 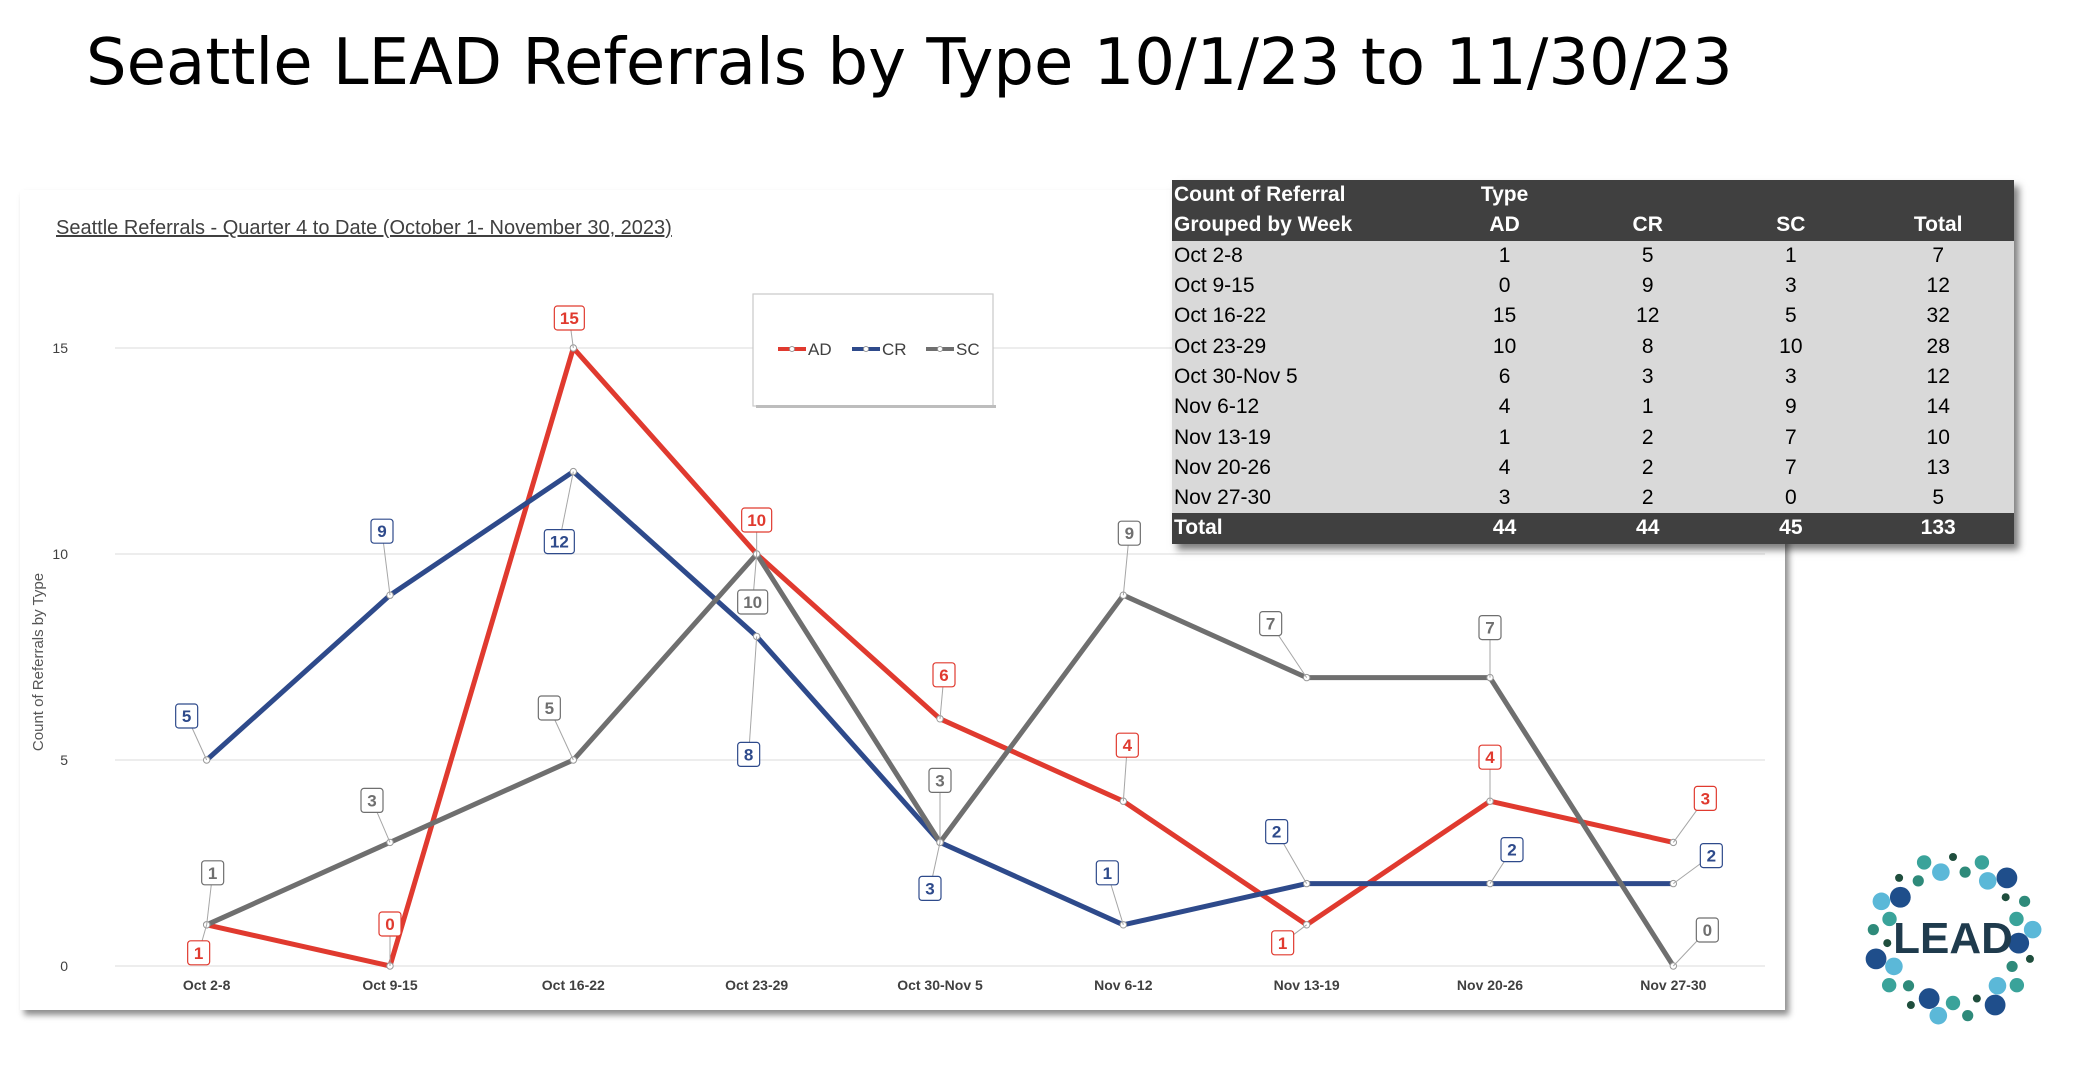 I want to click on data-label: 2, so click(x=1711, y=856).